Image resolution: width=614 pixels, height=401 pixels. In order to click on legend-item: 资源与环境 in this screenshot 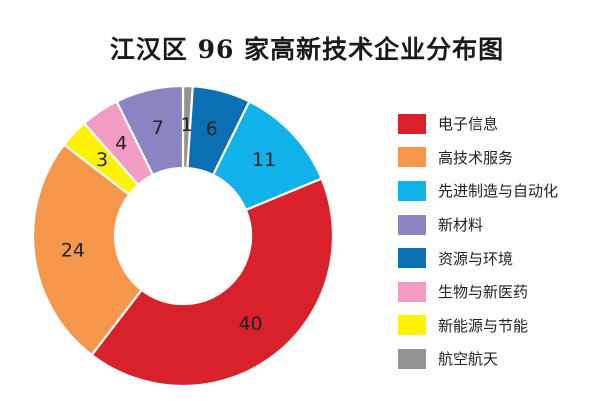, I will do `click(478, 258)`.